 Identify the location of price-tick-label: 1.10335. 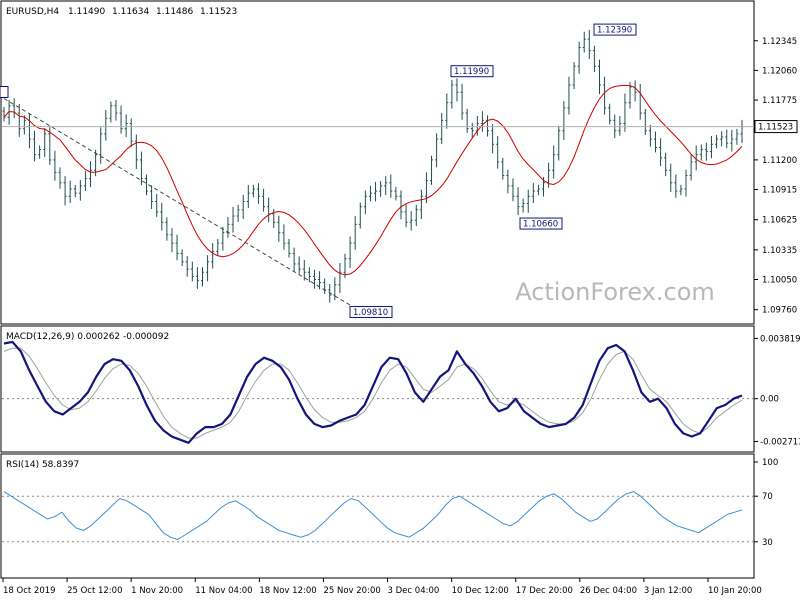
(779, 251).